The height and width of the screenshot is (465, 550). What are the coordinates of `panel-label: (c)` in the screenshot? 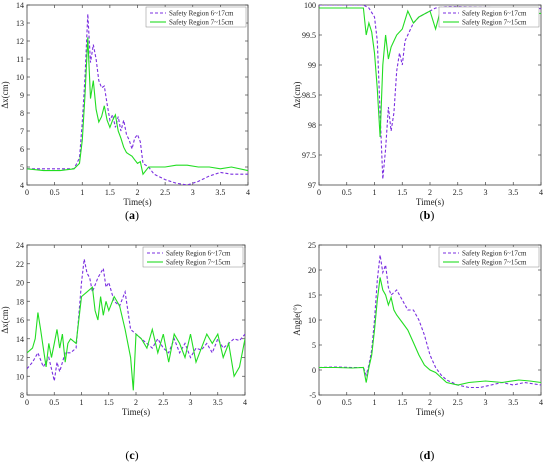 It's located at (131, 455).